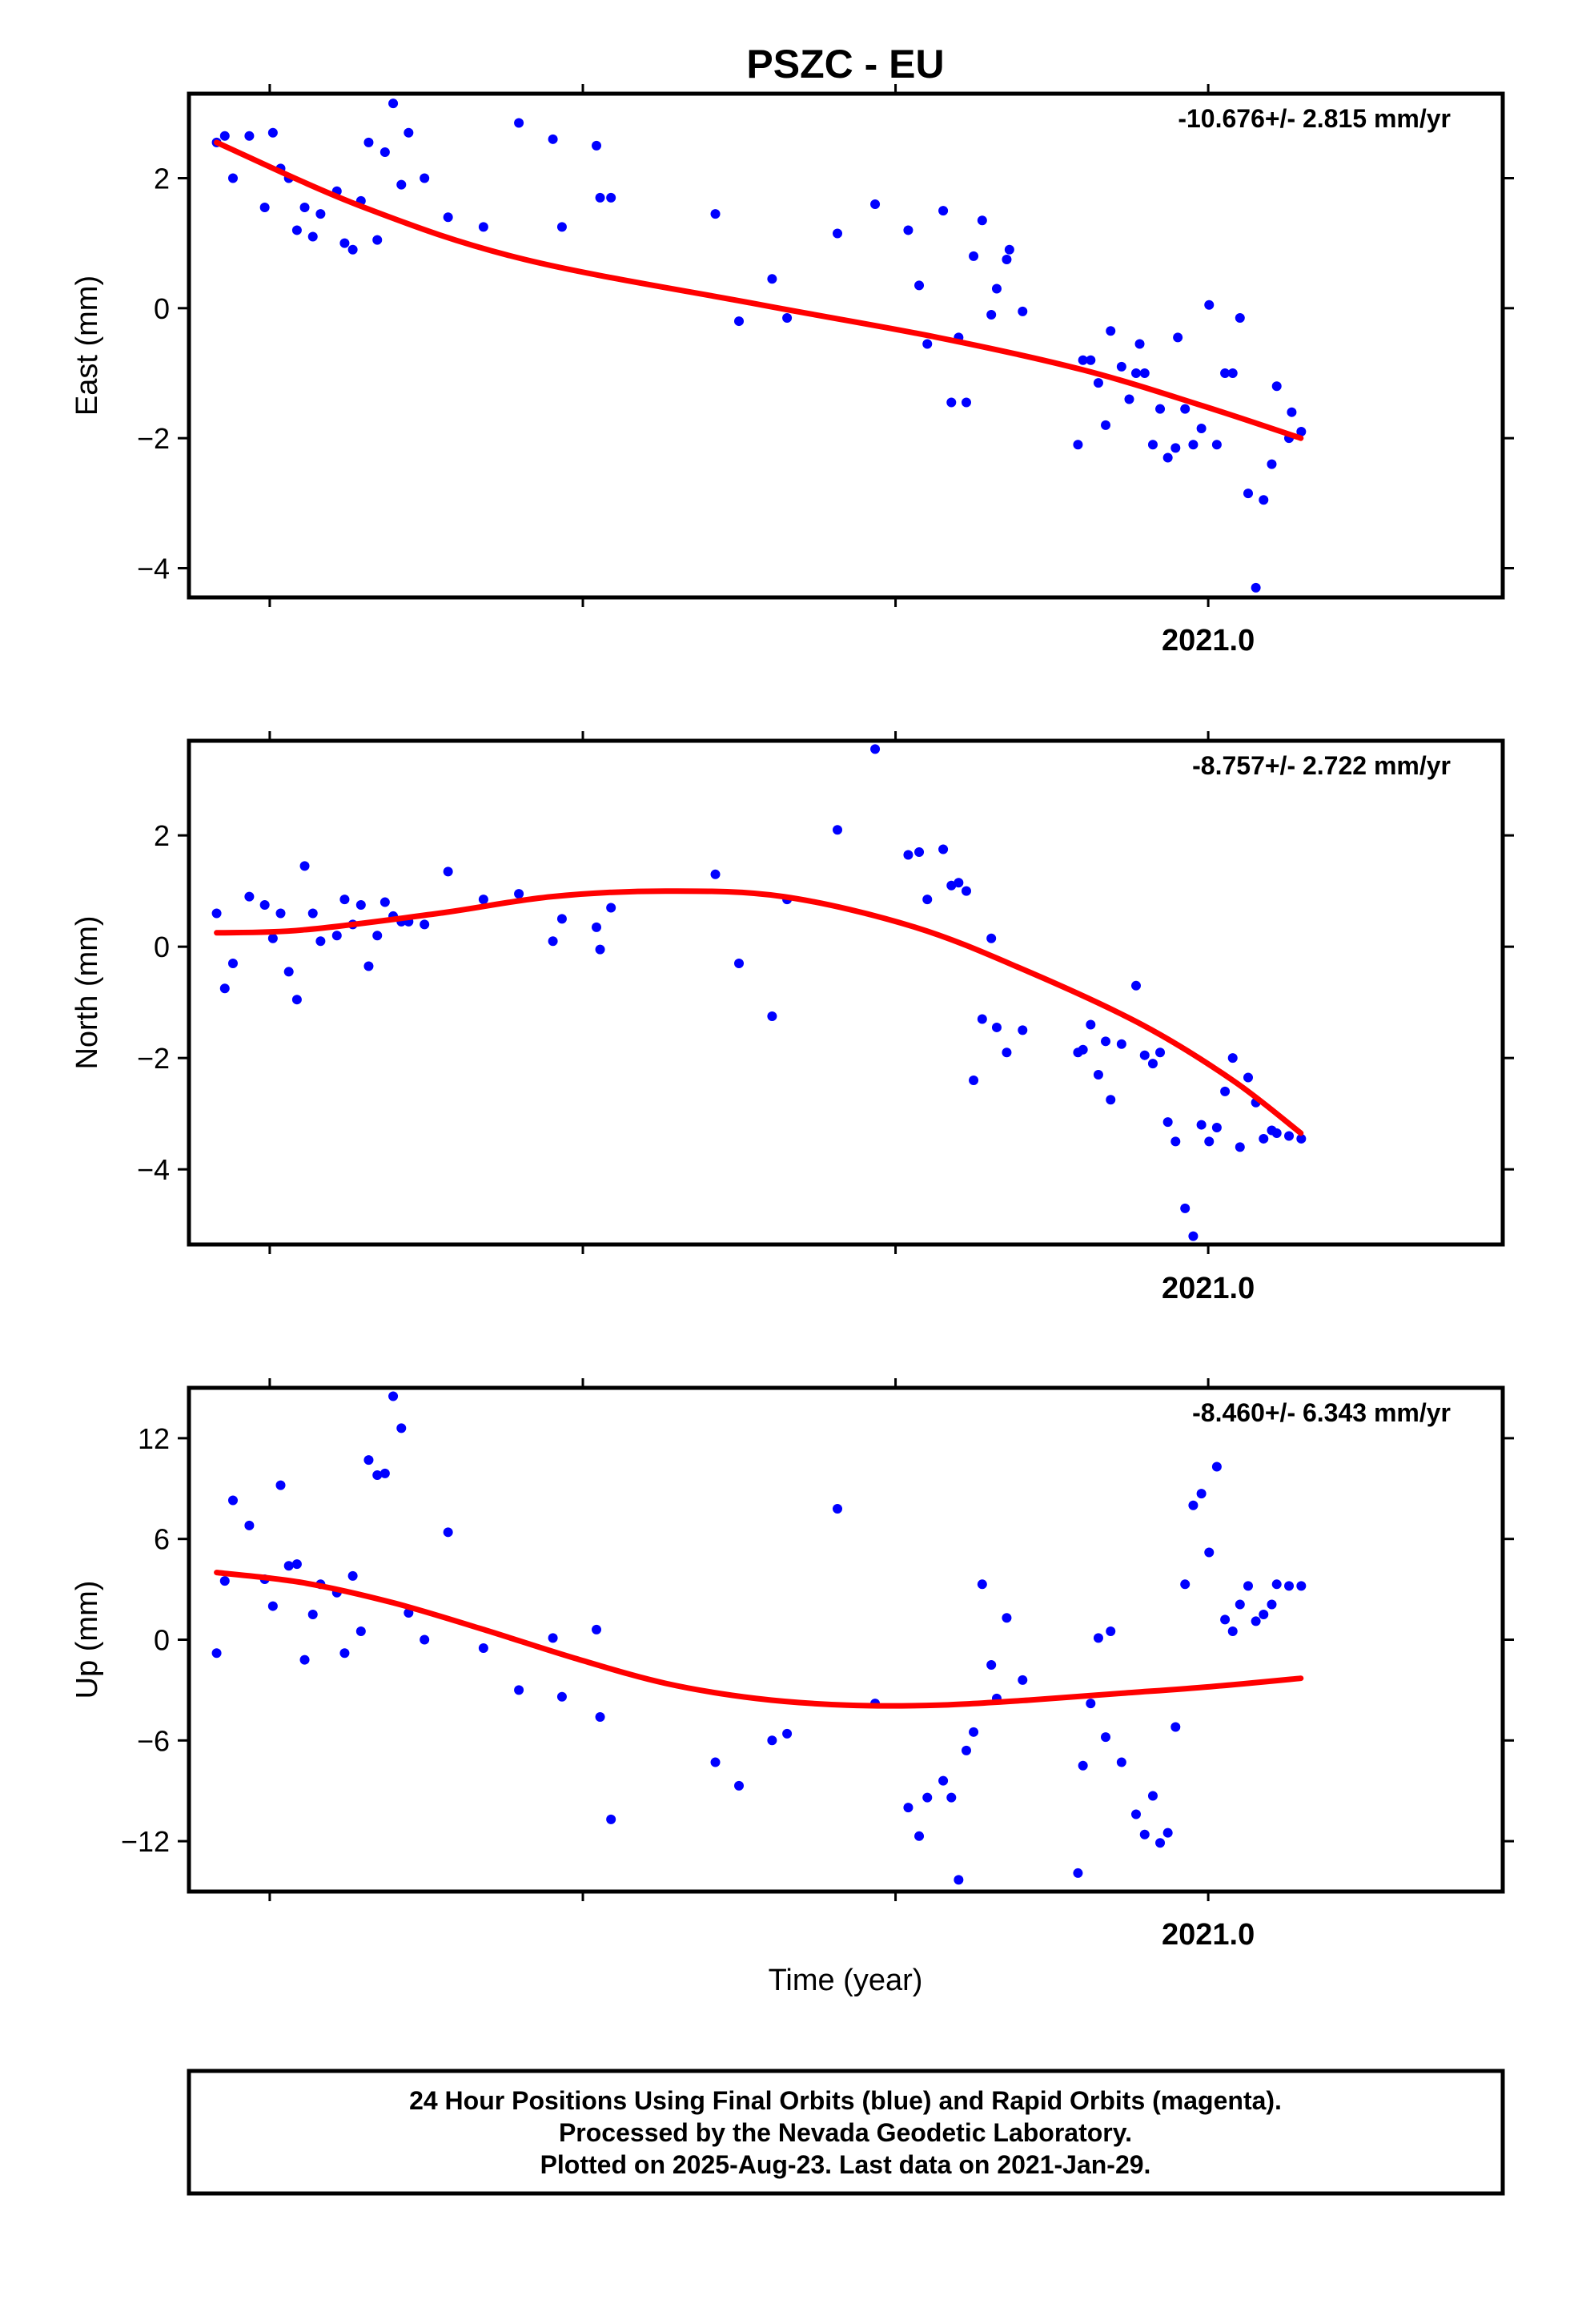 The height and width of the screenshot is (2324, 1582). What do you see at coordinates (154, 1740) in the screenshot?
I see `up-ytick-label: −6` at bounding box center [154, 1740].